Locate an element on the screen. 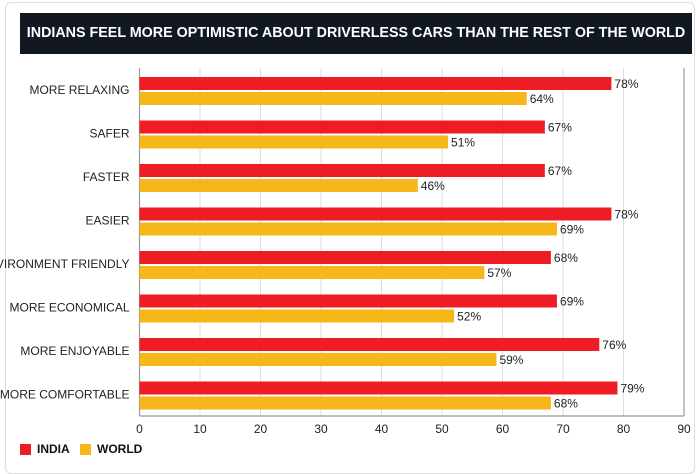  x-tick-label: 30 is located at coordinates (321, 429).